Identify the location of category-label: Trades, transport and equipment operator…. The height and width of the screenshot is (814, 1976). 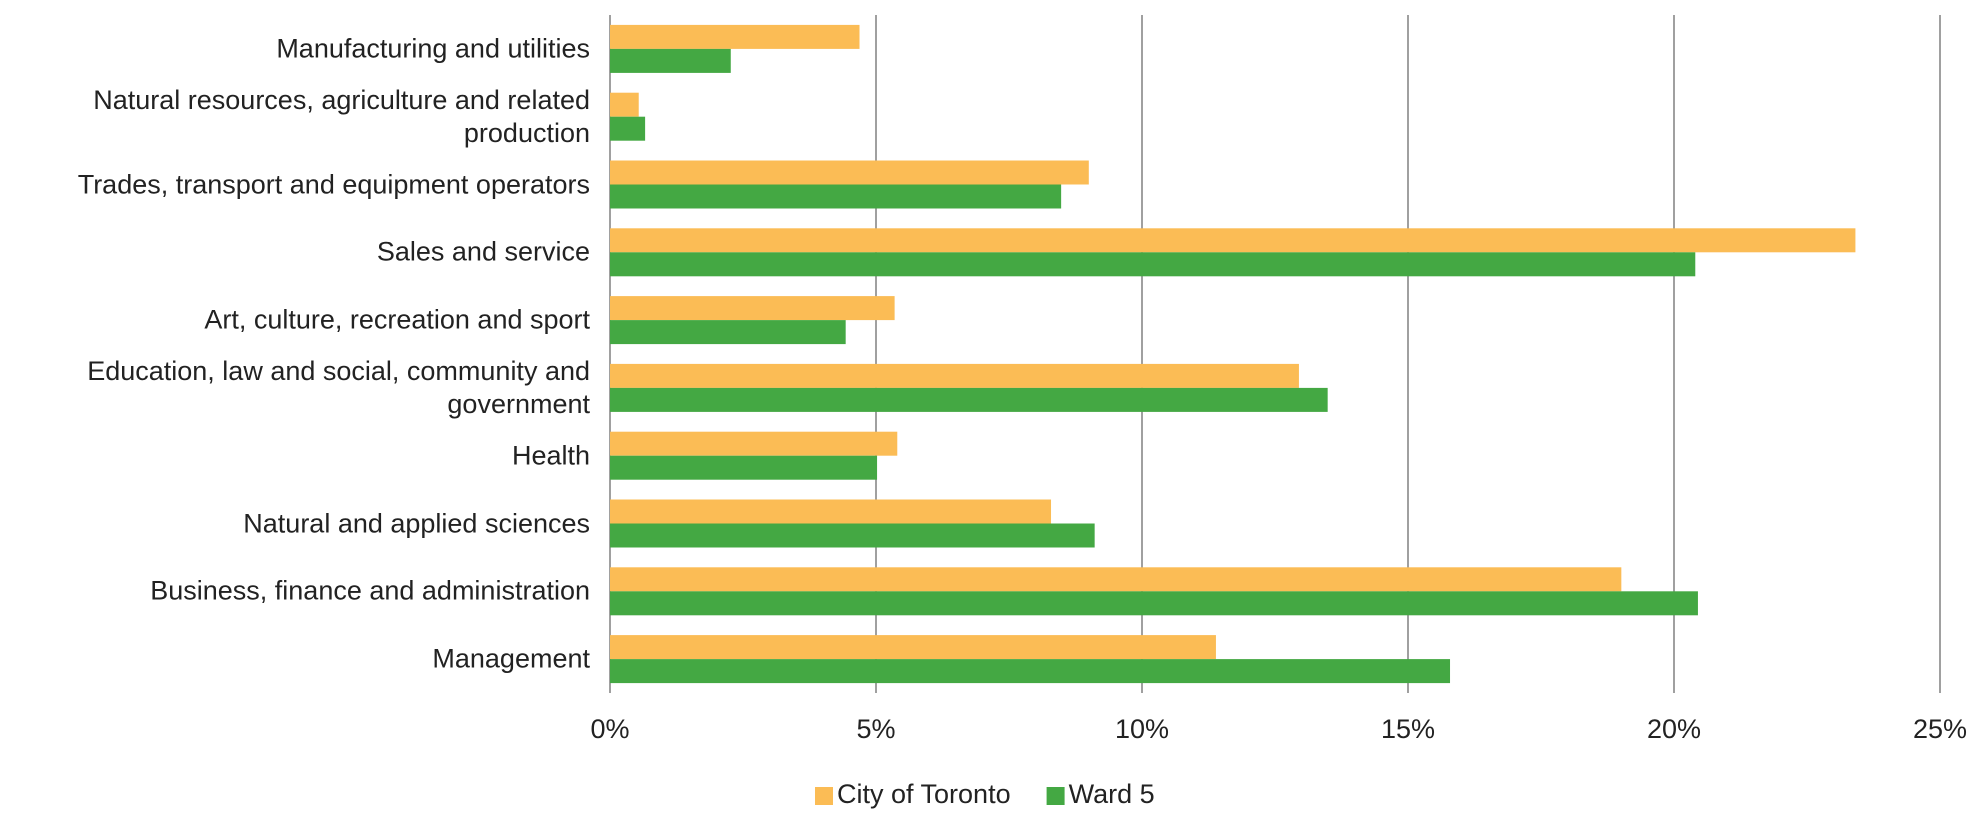
(333, 184).